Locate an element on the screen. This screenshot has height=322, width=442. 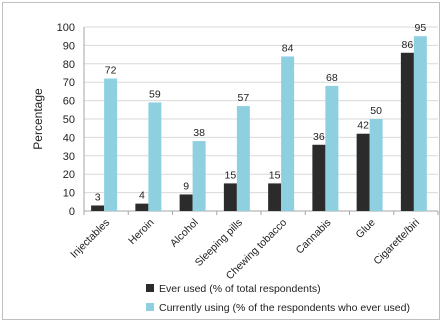
y-tick-label-100: 100 is located at coordinates (66, 28).